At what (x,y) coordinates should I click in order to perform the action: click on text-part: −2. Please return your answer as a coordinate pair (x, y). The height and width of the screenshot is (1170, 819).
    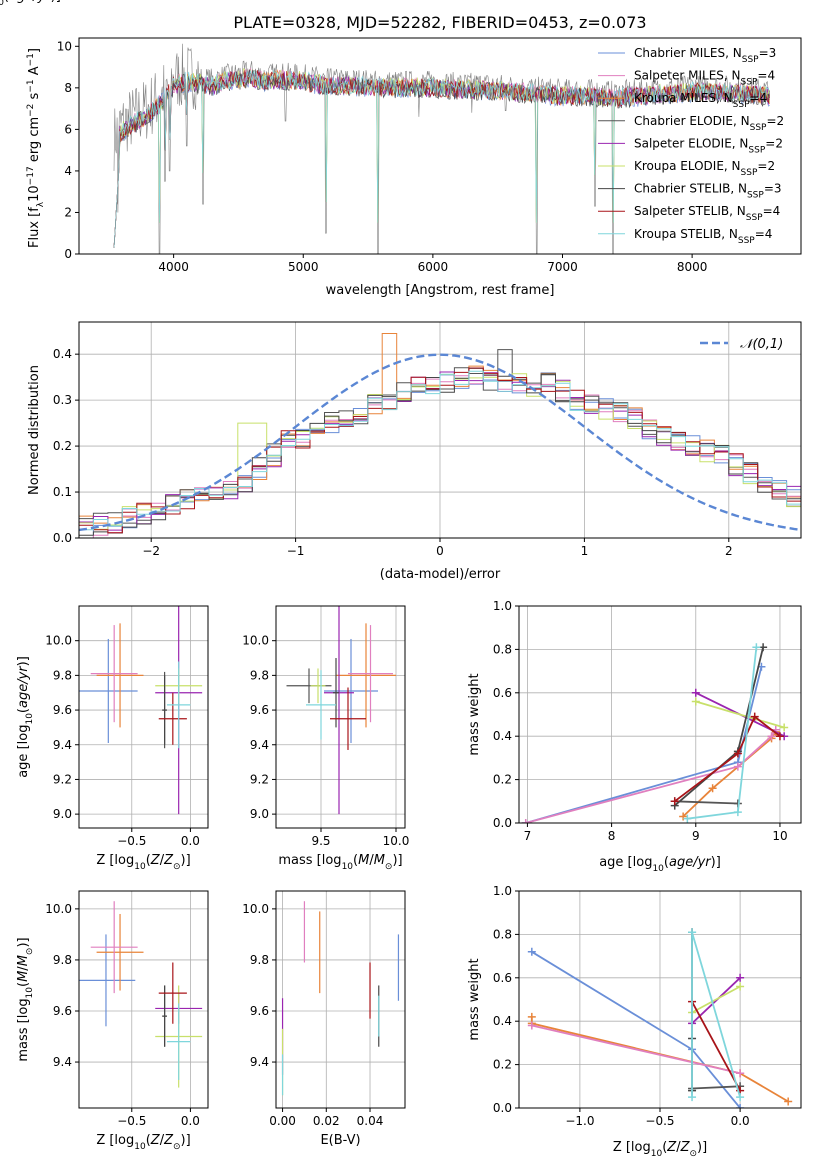
    Looking at the image, I should click on (31, 110).